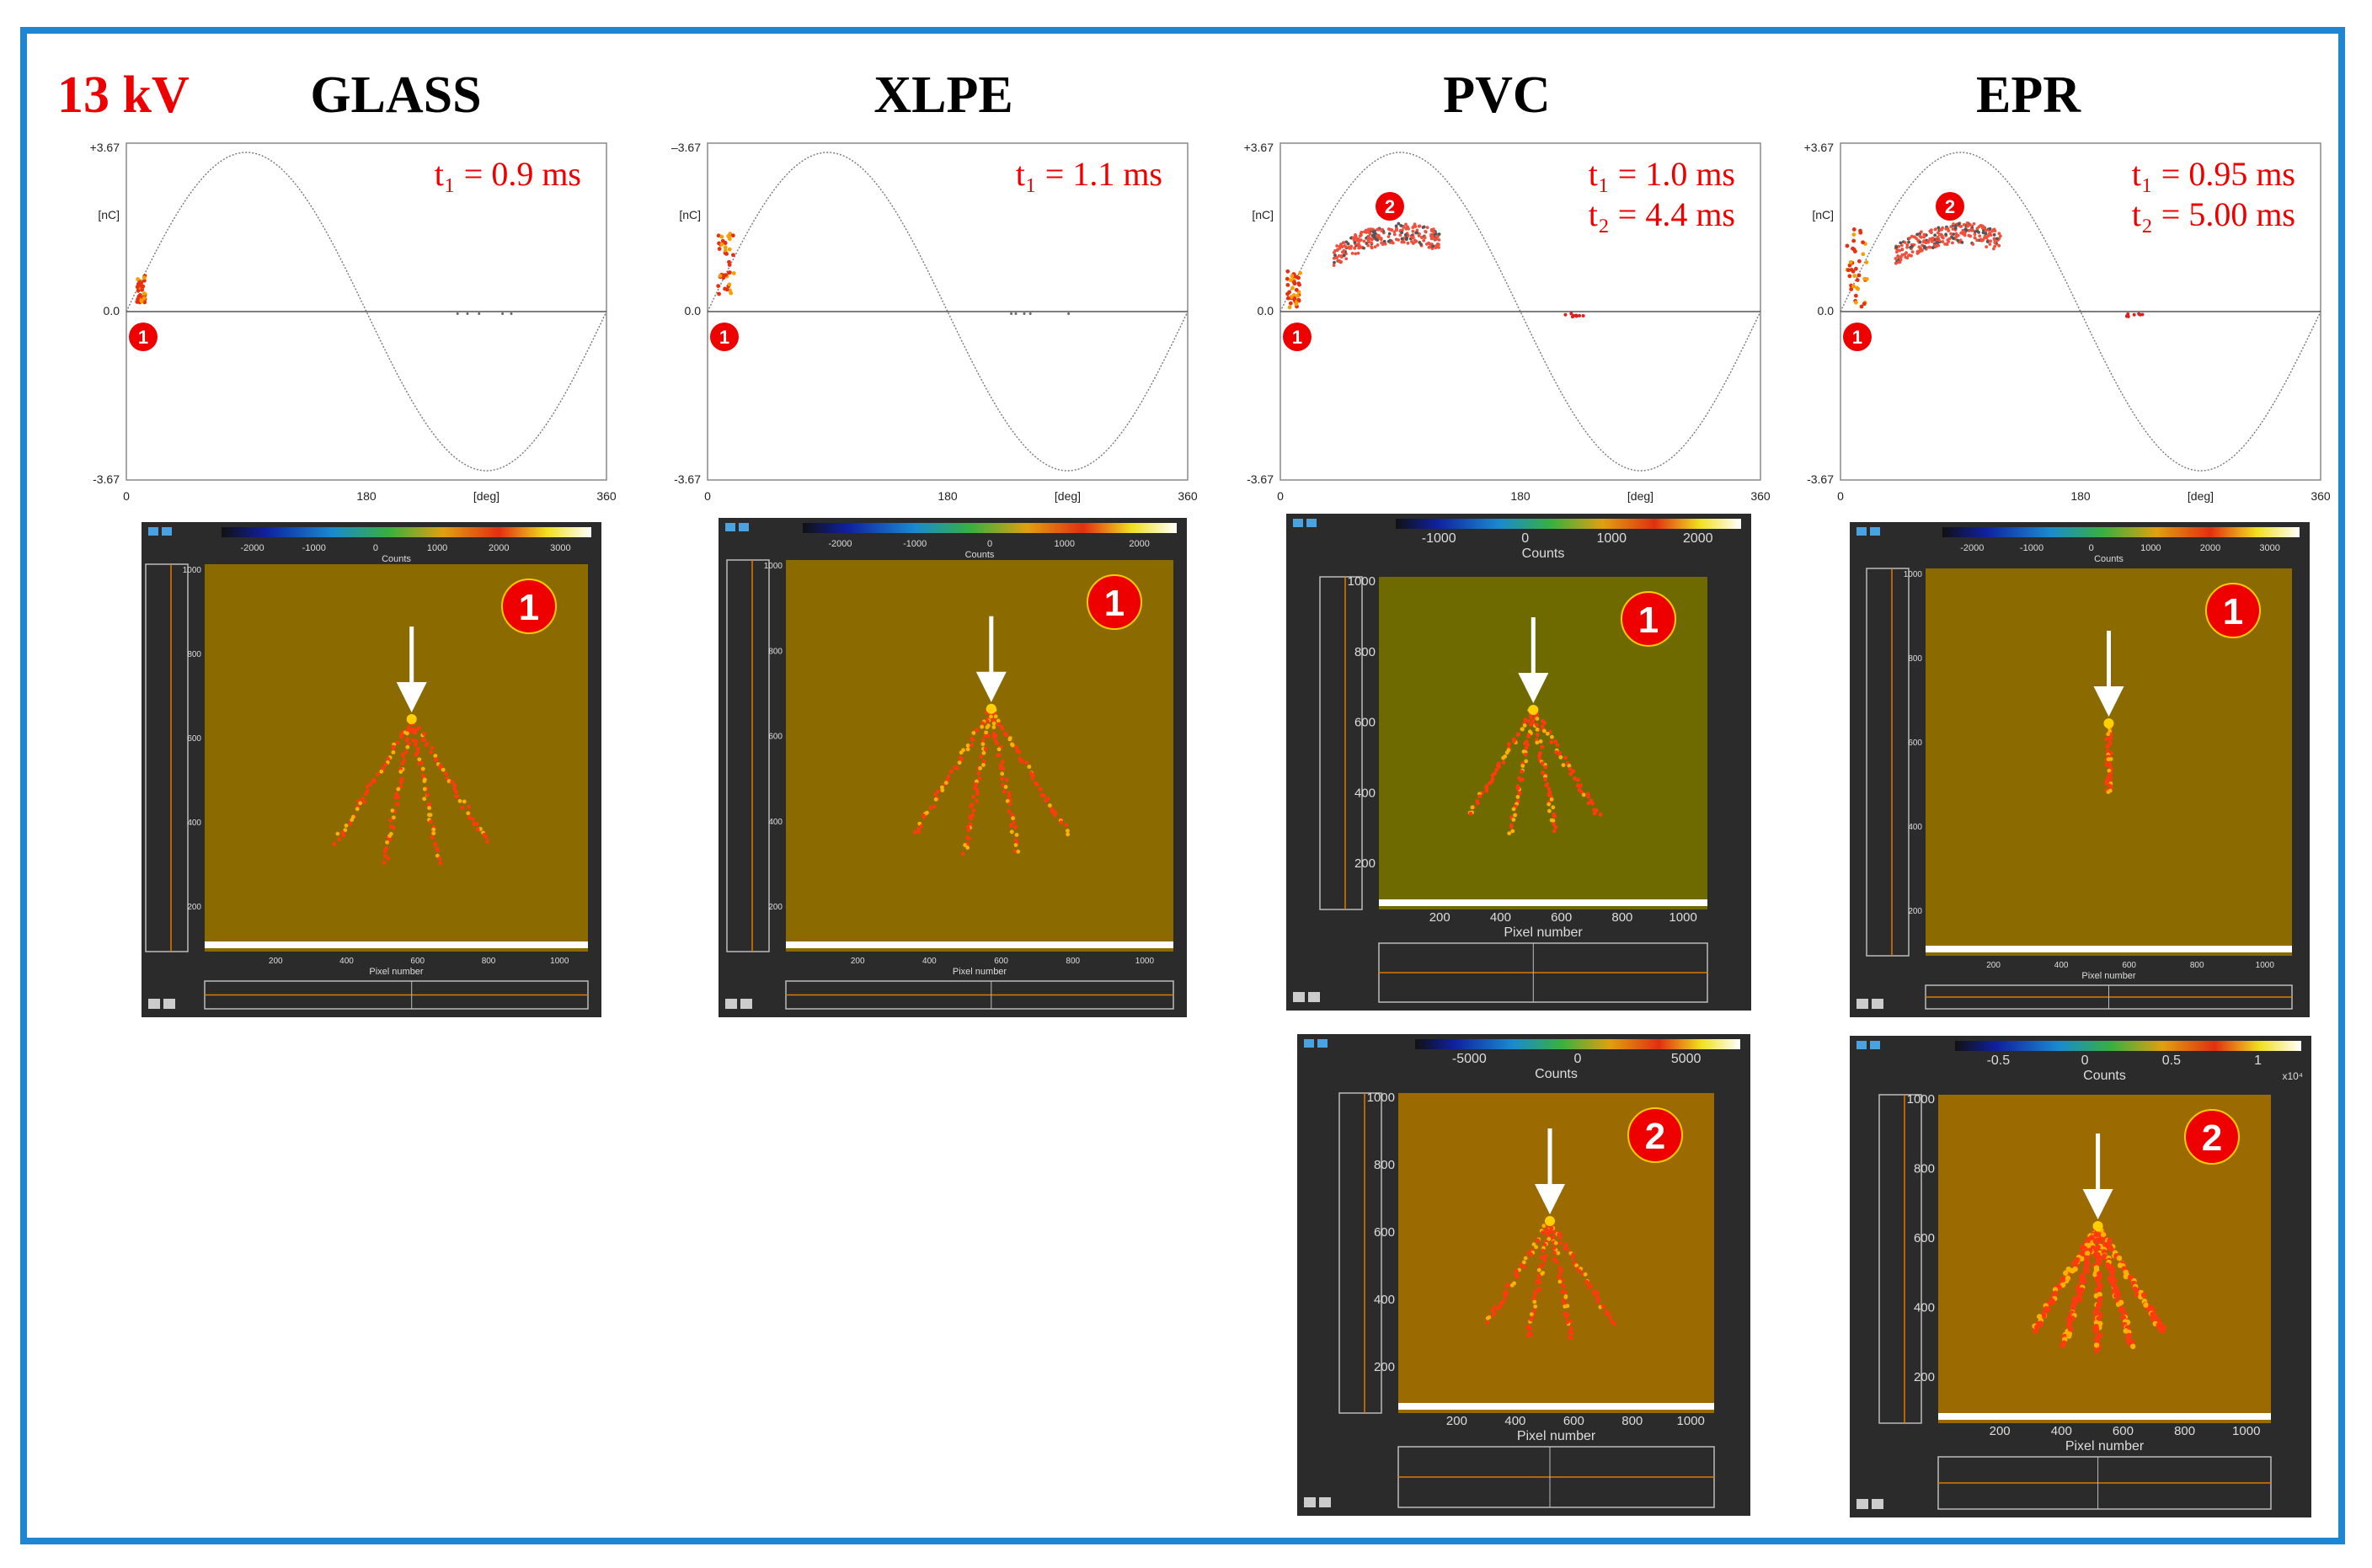  Describe the element at coordinates (2061, 1431) in the screenshot. I see `x-tick: 400` at that location.